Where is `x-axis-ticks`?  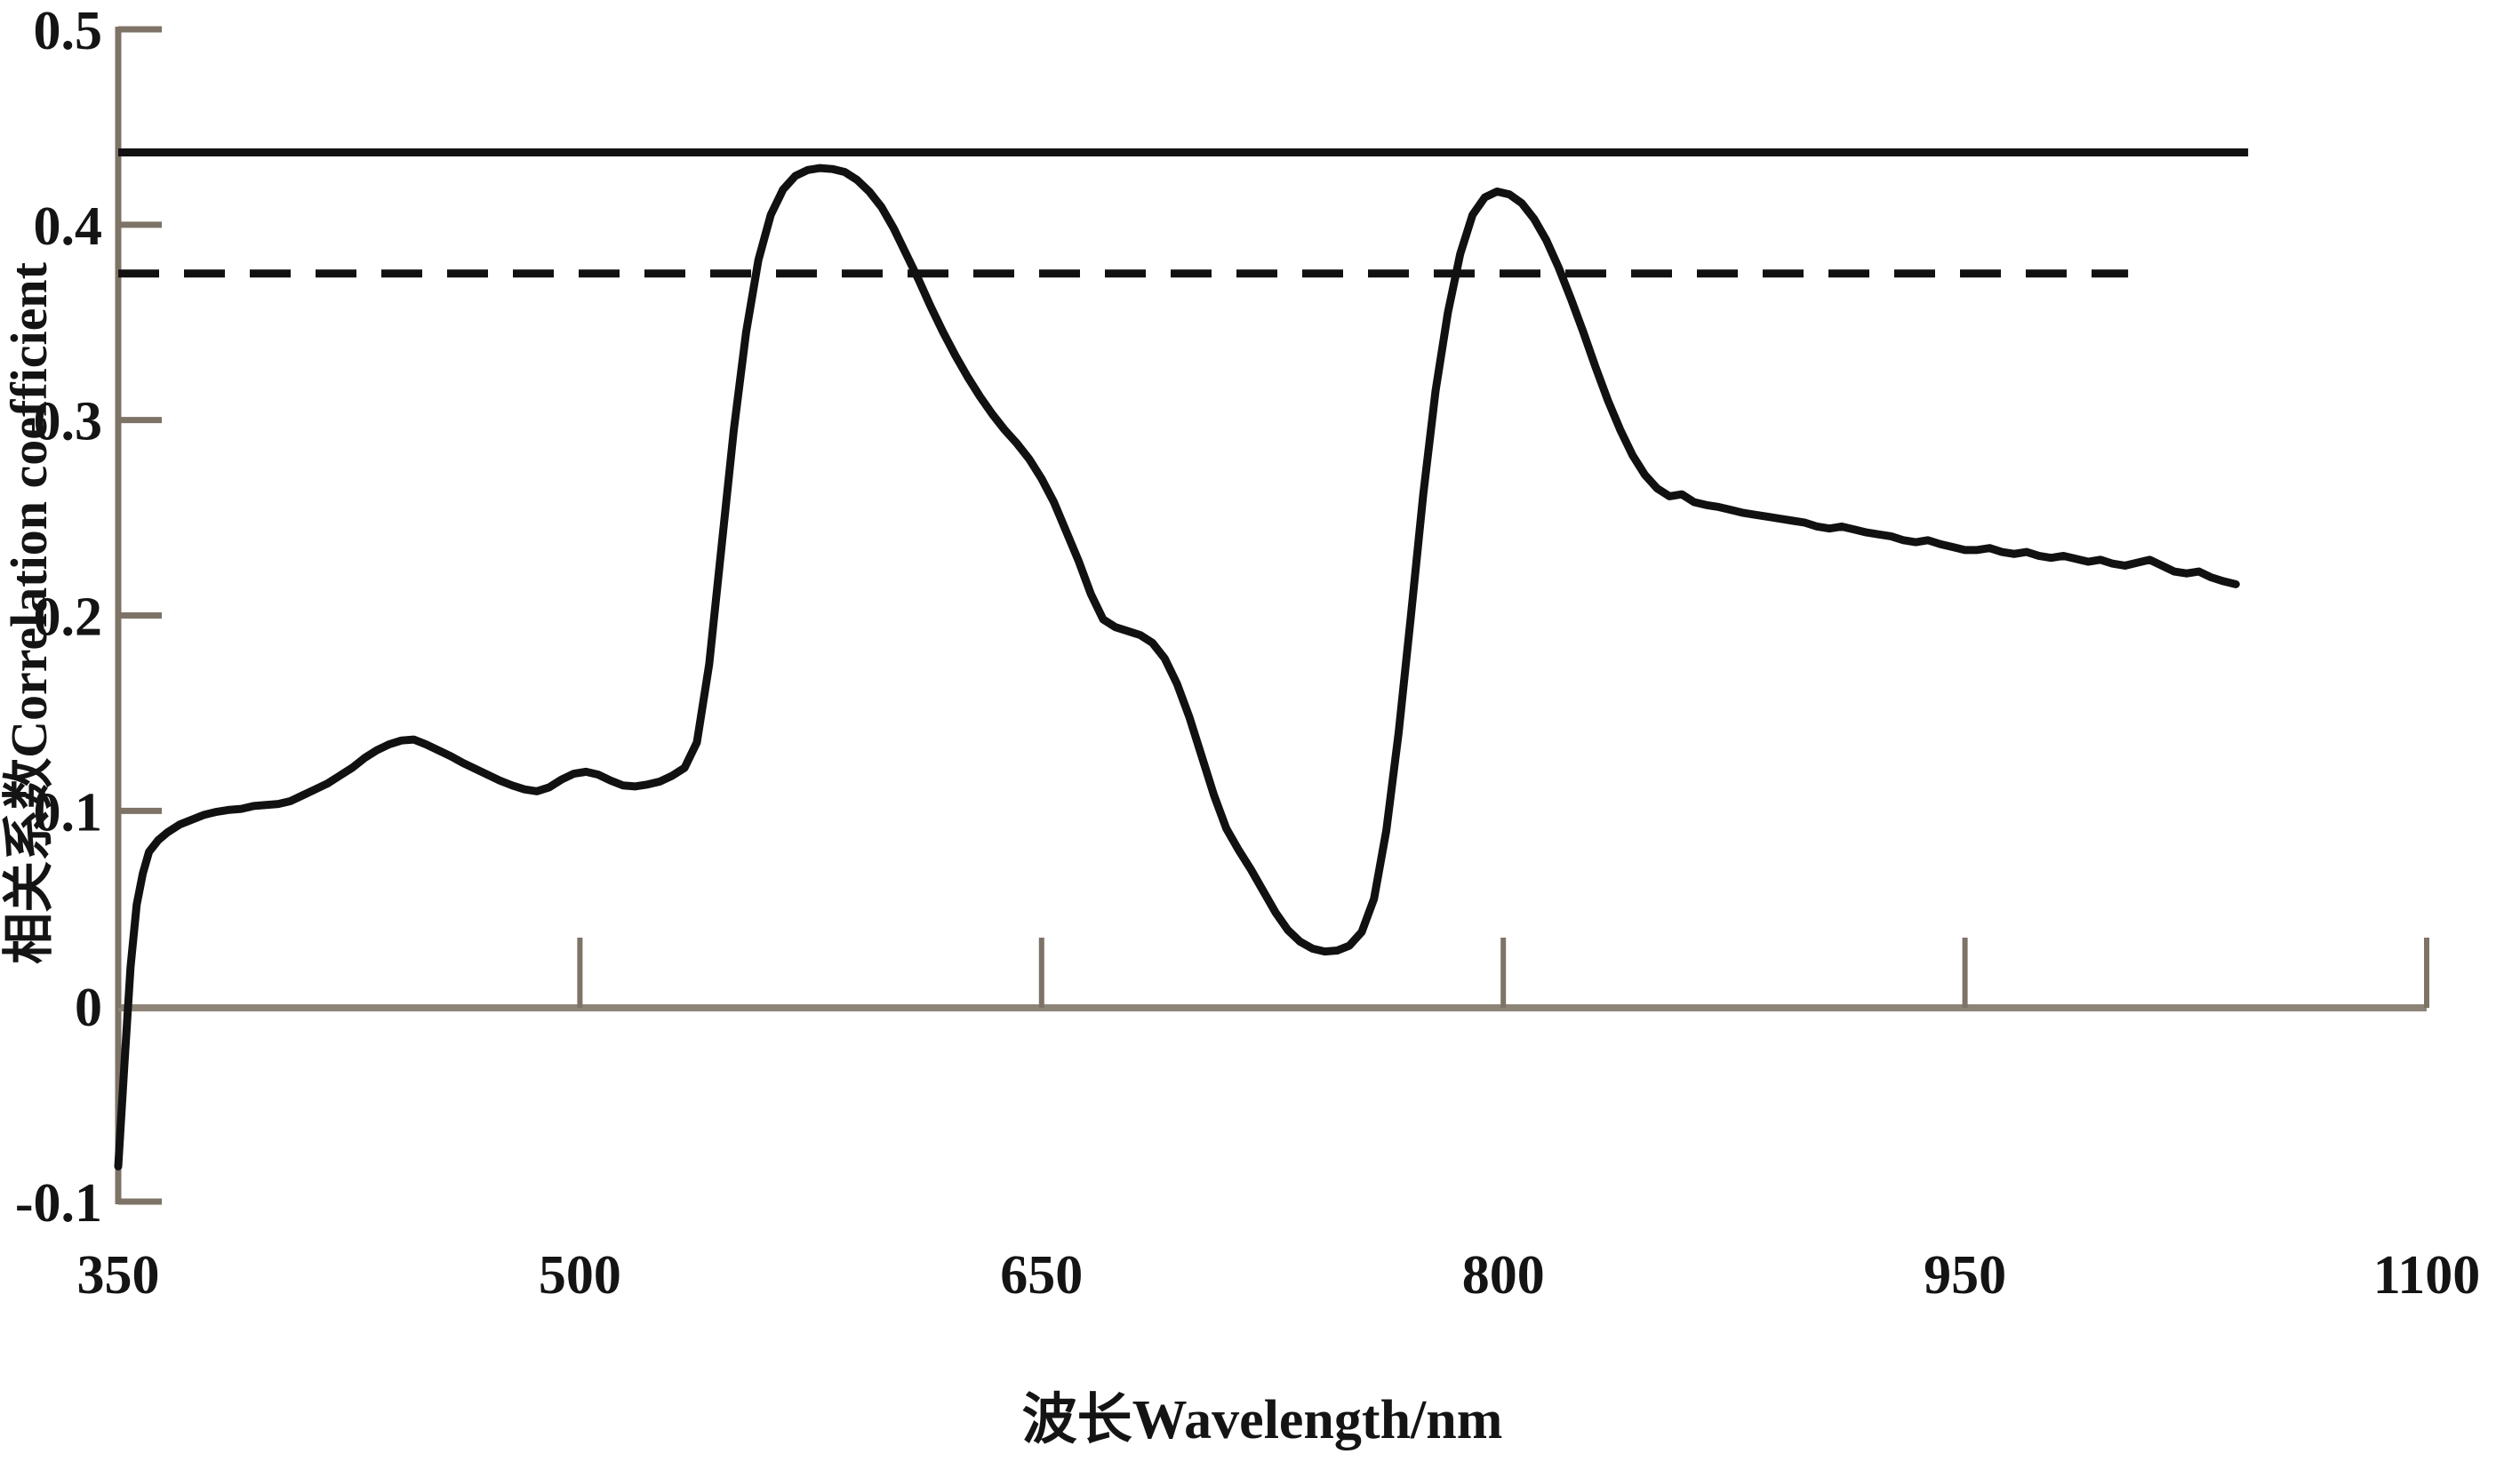
x-axis-ticks is located at coordinates (1272, 973).